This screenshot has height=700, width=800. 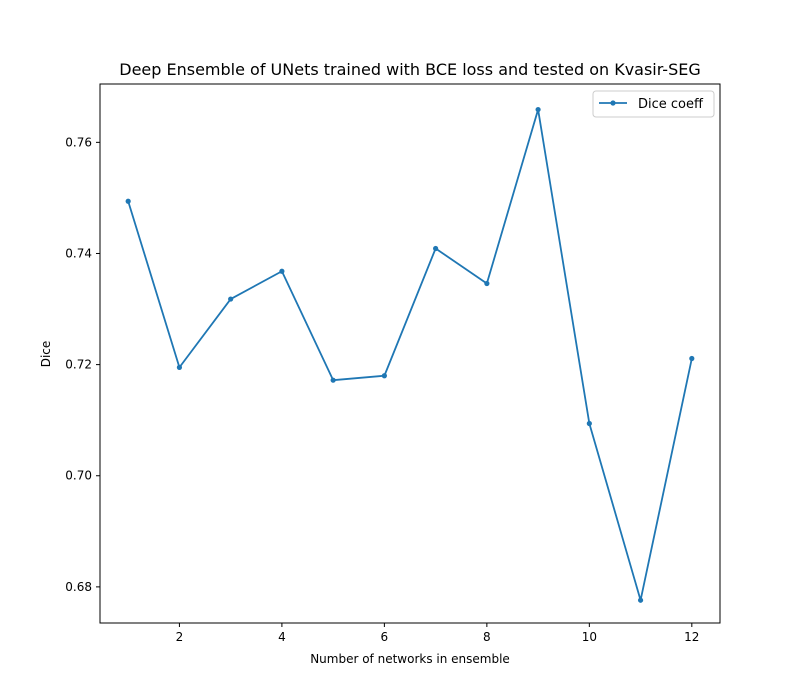 I want to click on x-axis-ticks: 2 4 6 8 10 12, so click(x=437, y=633).